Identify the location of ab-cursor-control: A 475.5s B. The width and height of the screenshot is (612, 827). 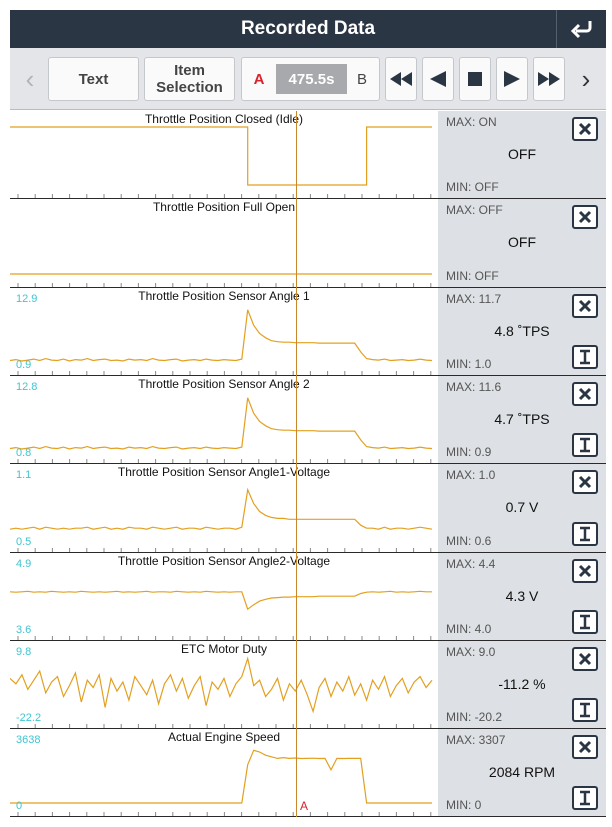
(310, 79).